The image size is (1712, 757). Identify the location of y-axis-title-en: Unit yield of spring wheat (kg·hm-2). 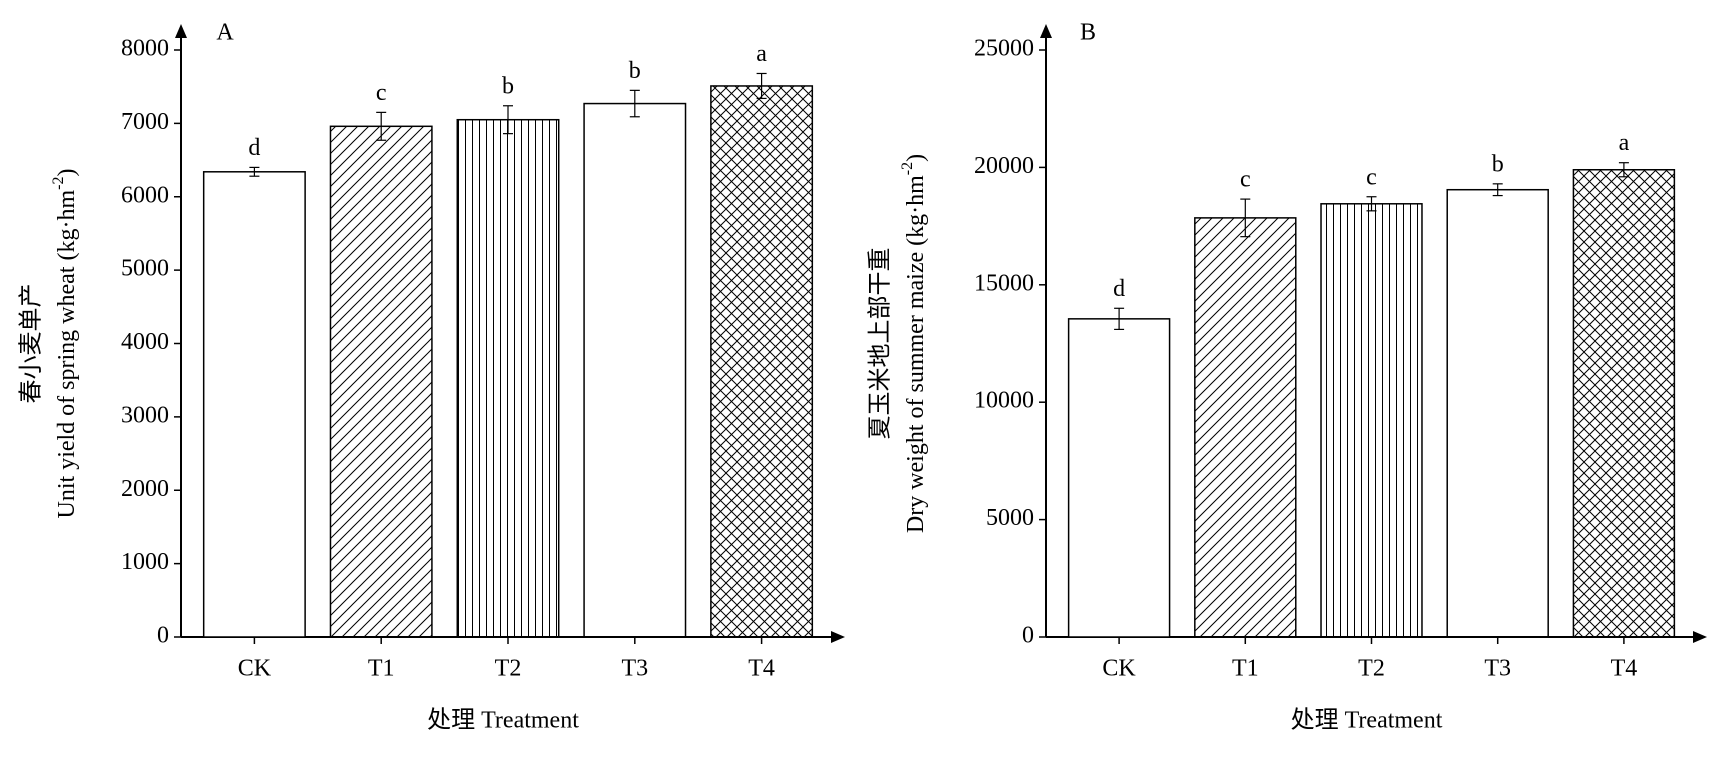
(65, 344).